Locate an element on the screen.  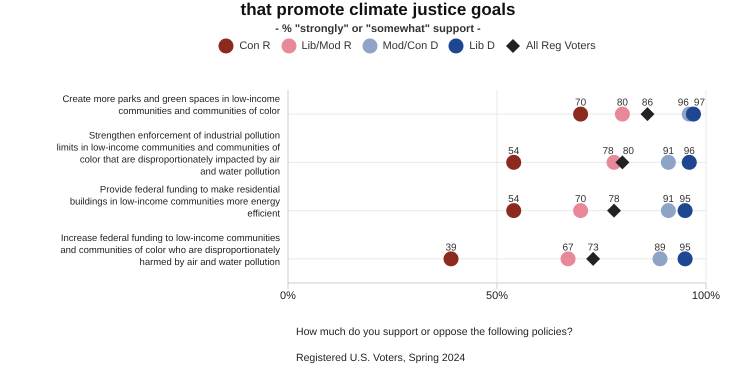
data-label: 67 is located at coordinates (568, 248).